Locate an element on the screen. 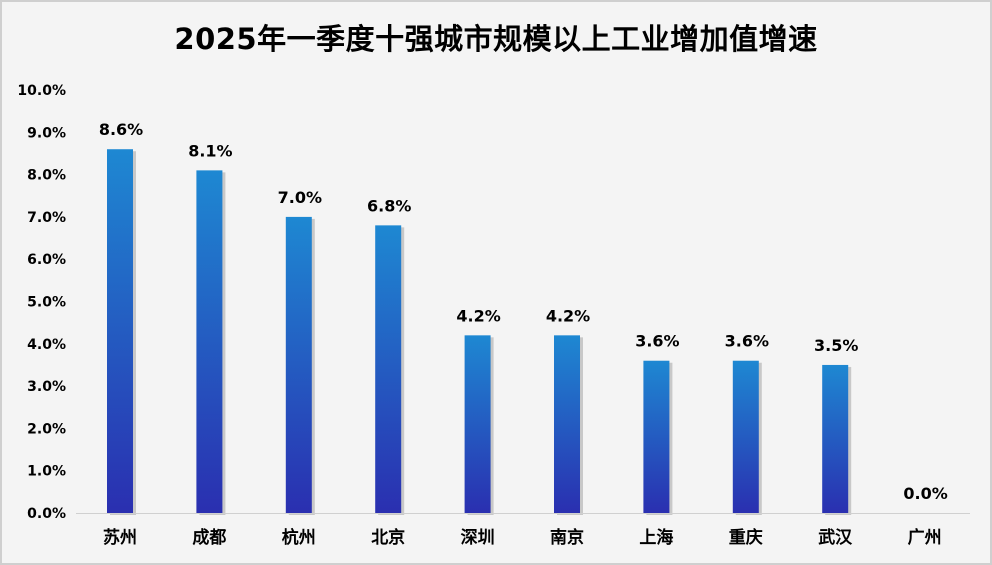  x-axis: 苏州 成都 杭州 北京 深圳 南京 上海 重庆 武汉 广州 is located at coordinates (523, 530).